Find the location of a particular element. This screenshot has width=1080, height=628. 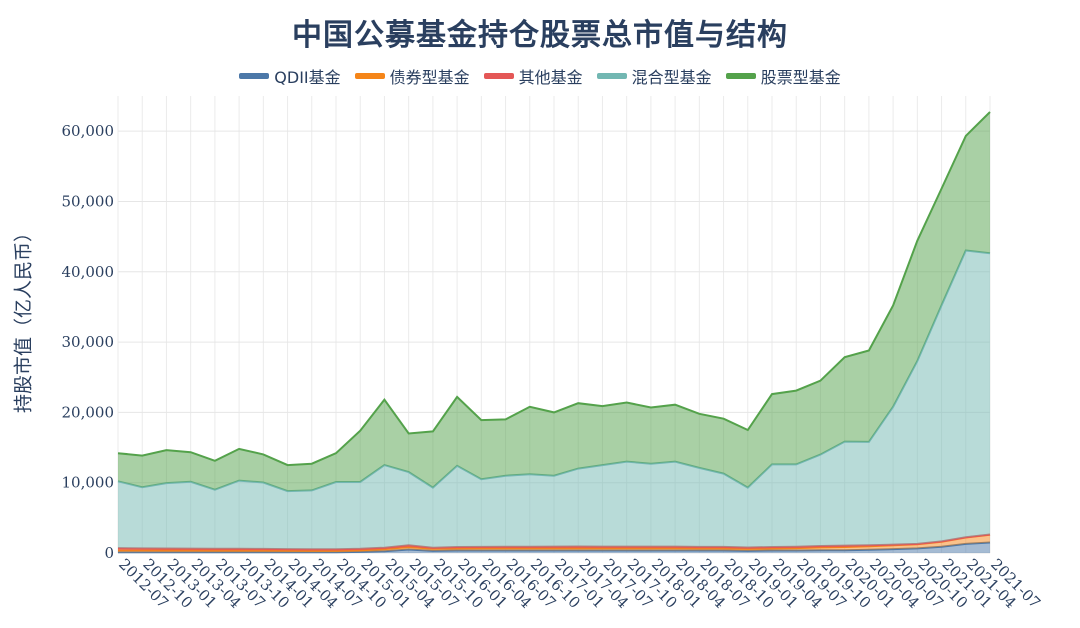

legend: QDII基金 债券型基金 其他基金 混合型基金 股票型基金 is located at coordinates (540, 76).